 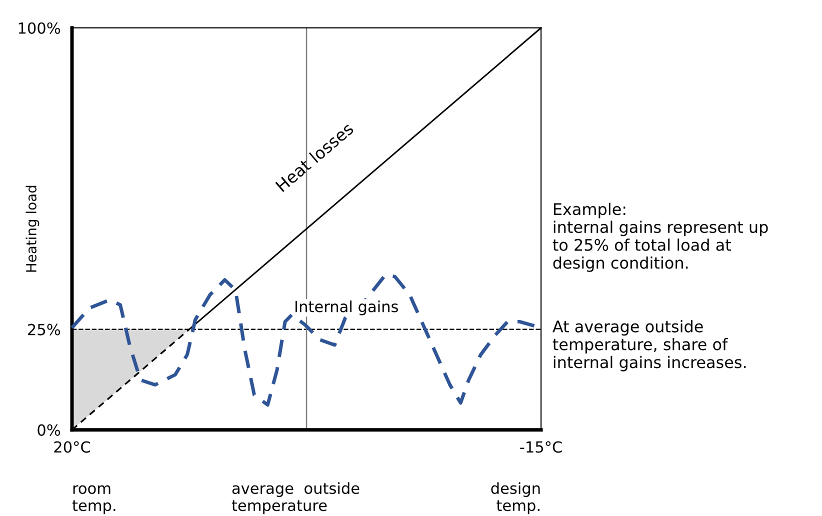 What do you see at coordinates (39, 28) in the screenshot?
I see `y-tick-label: 100%` at bounding box center [39, 28].